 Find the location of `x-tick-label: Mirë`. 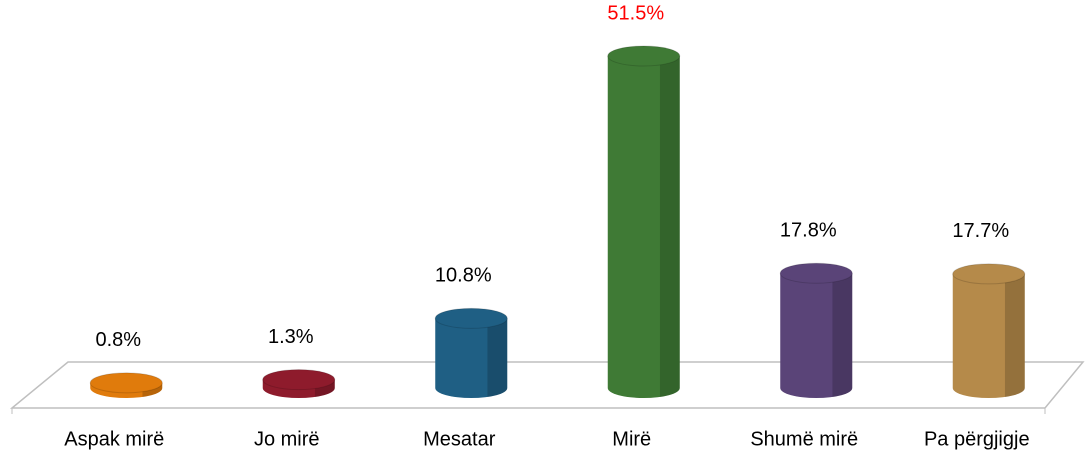

x-tick-label: Mirë is located at coordinates (631, 439).